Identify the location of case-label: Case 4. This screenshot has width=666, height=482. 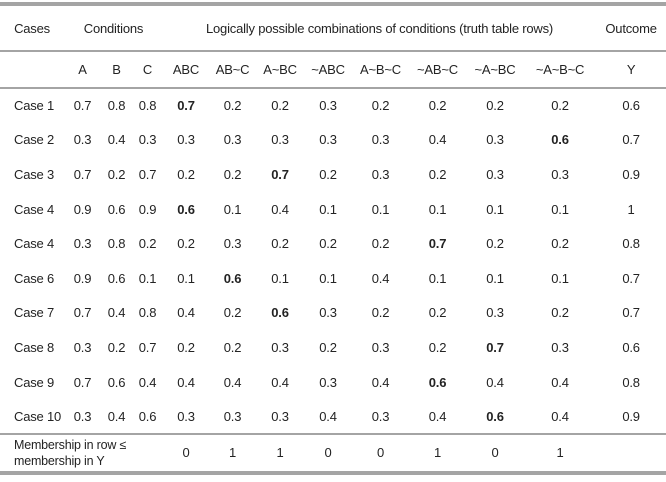
(34, 209).